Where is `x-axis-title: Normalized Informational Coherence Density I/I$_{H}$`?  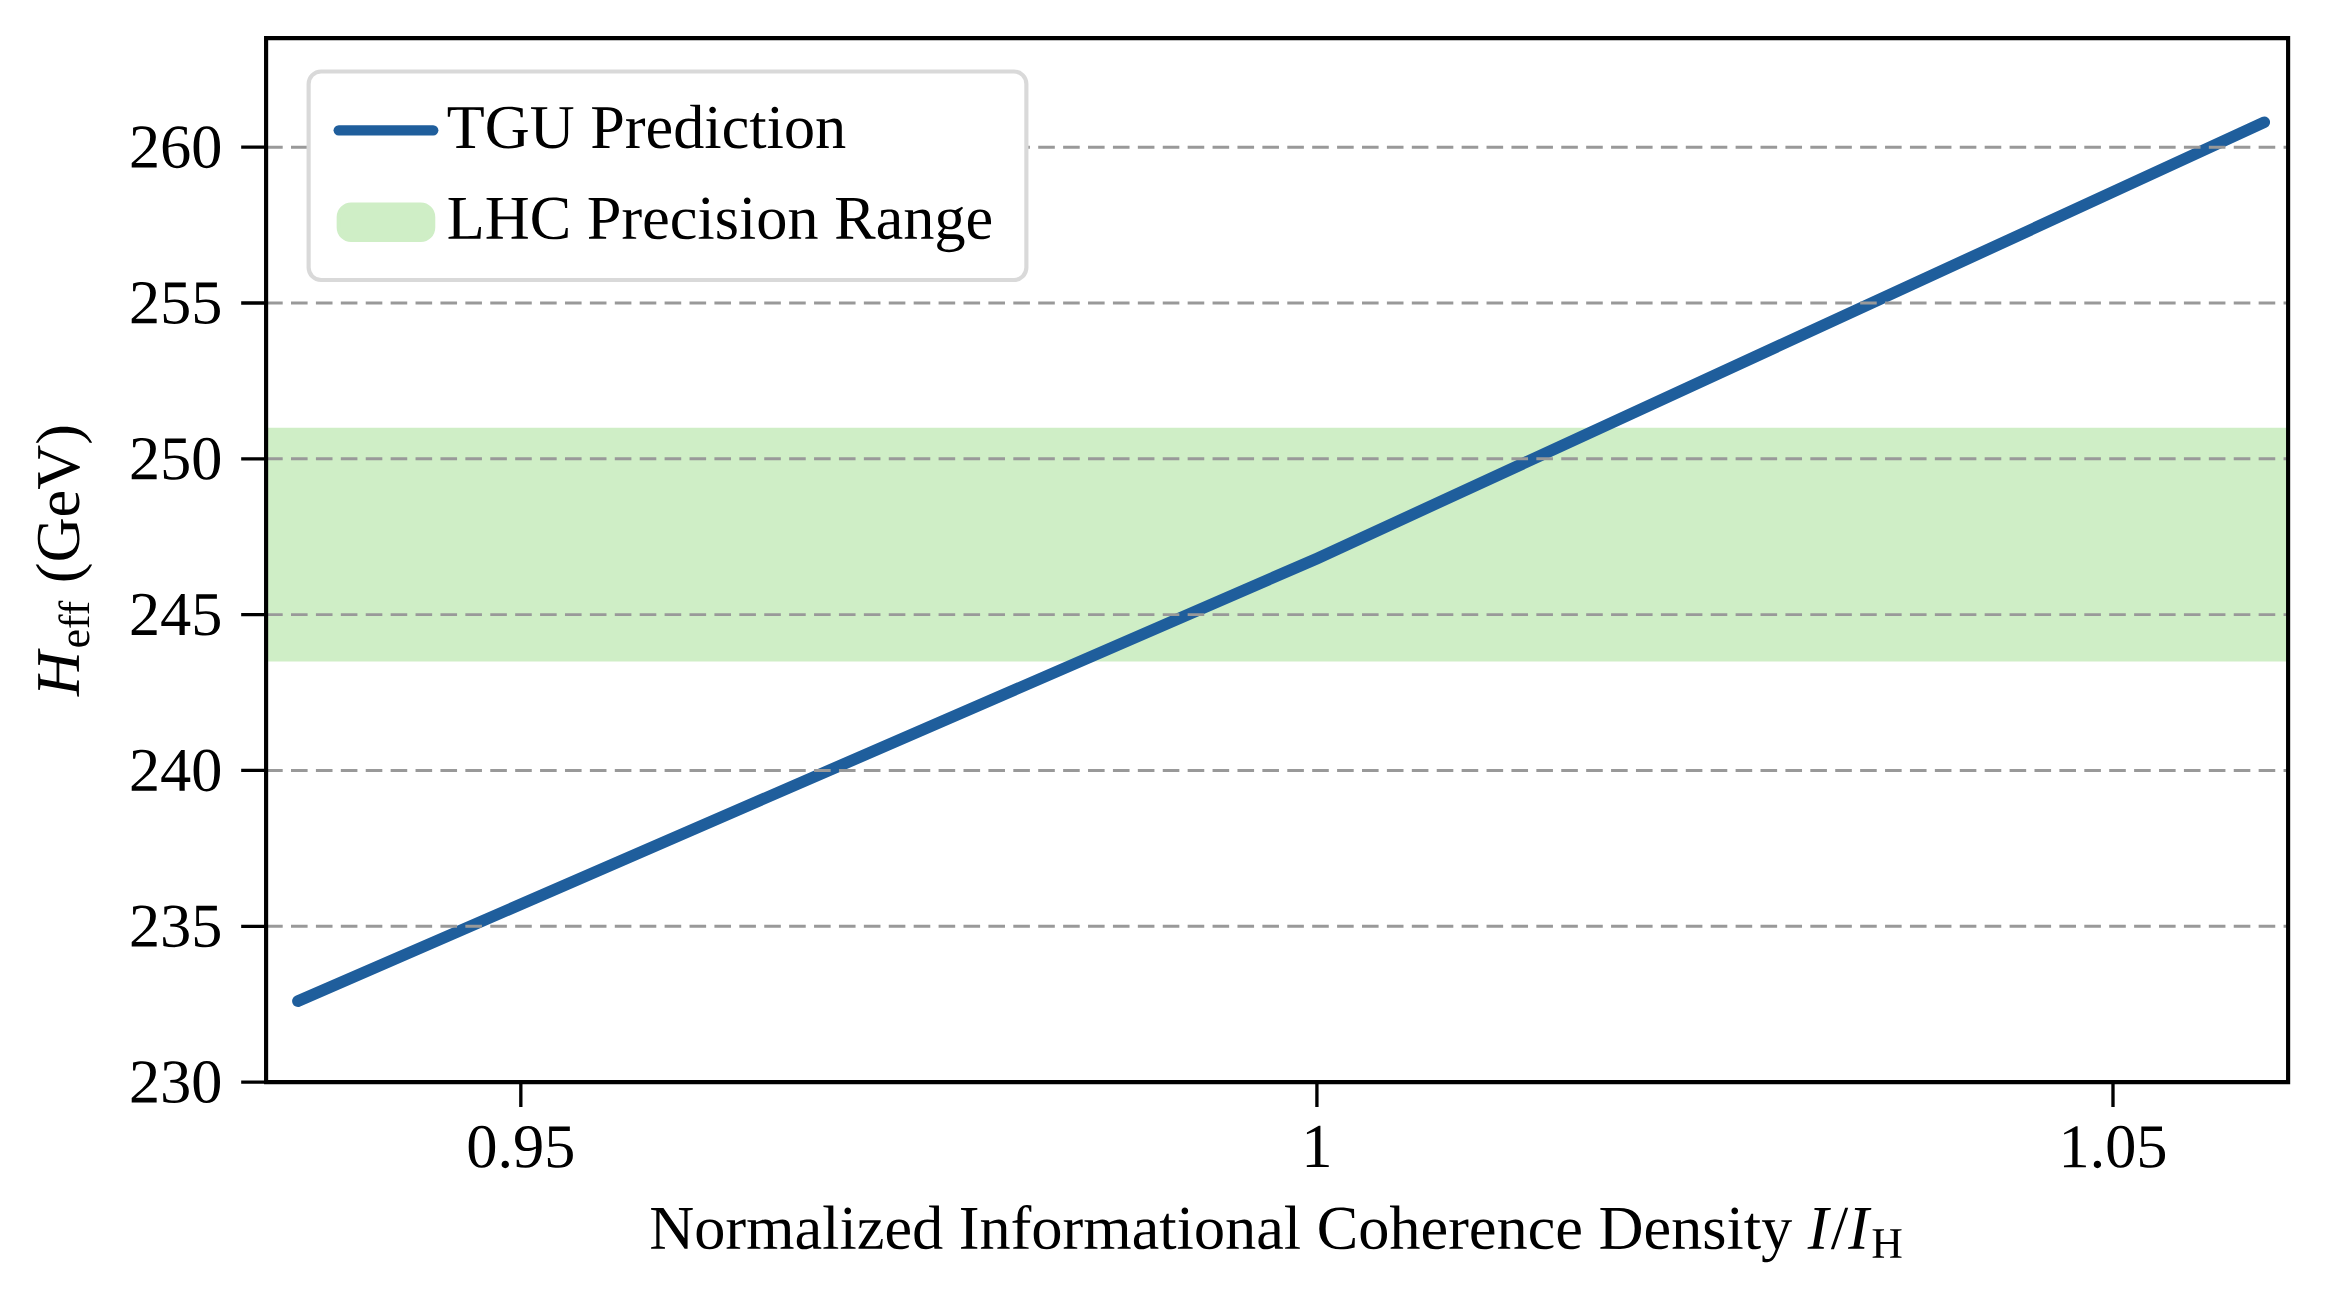 x-axis-title: Normalized Informational Coherence Density I/I$_{H}$ is located at coordinates (1276, 1233).